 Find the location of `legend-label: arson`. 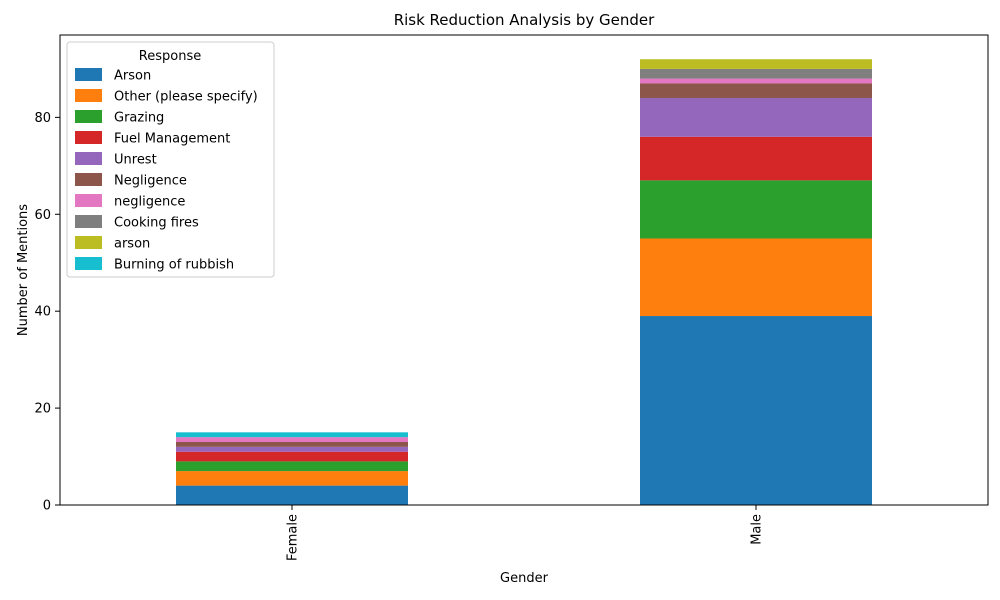

legend-label: arson is located at coordinates (132, 244).